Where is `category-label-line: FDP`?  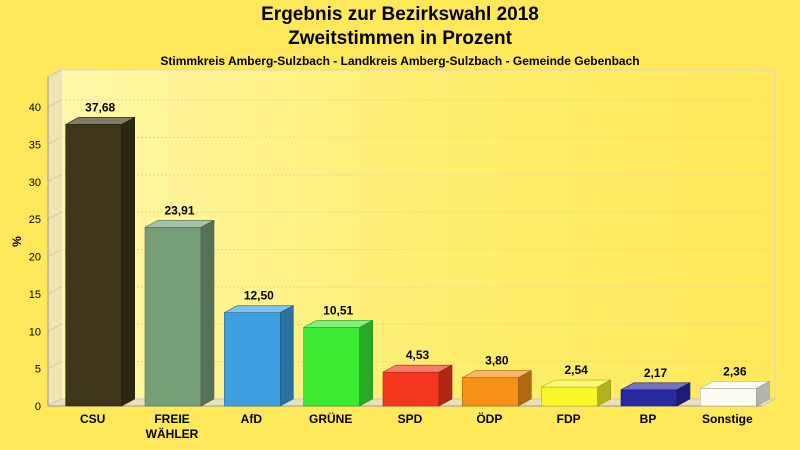
category-label-line: FDP is located at coordinates (569, 419).